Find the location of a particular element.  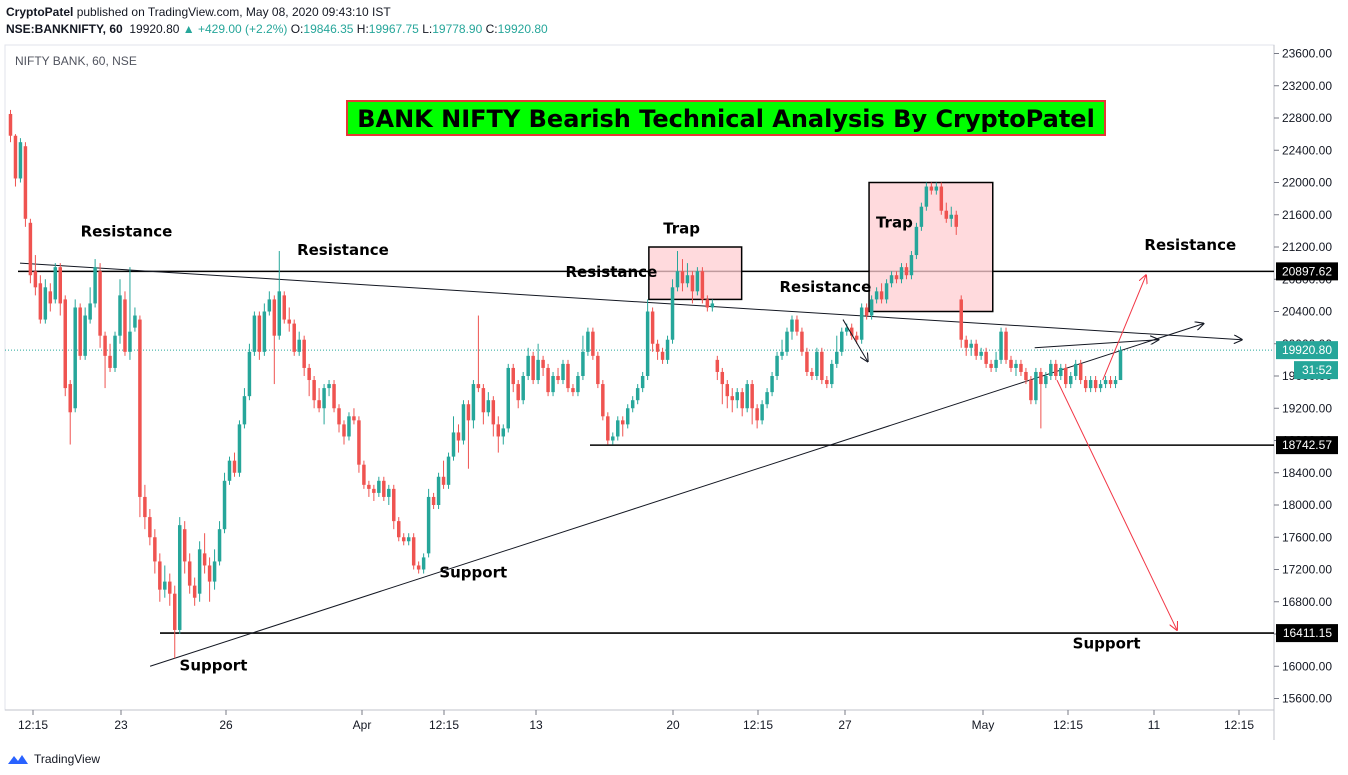

last-price-tag-label: 19920.80 is located at coordinates (1307, 350).